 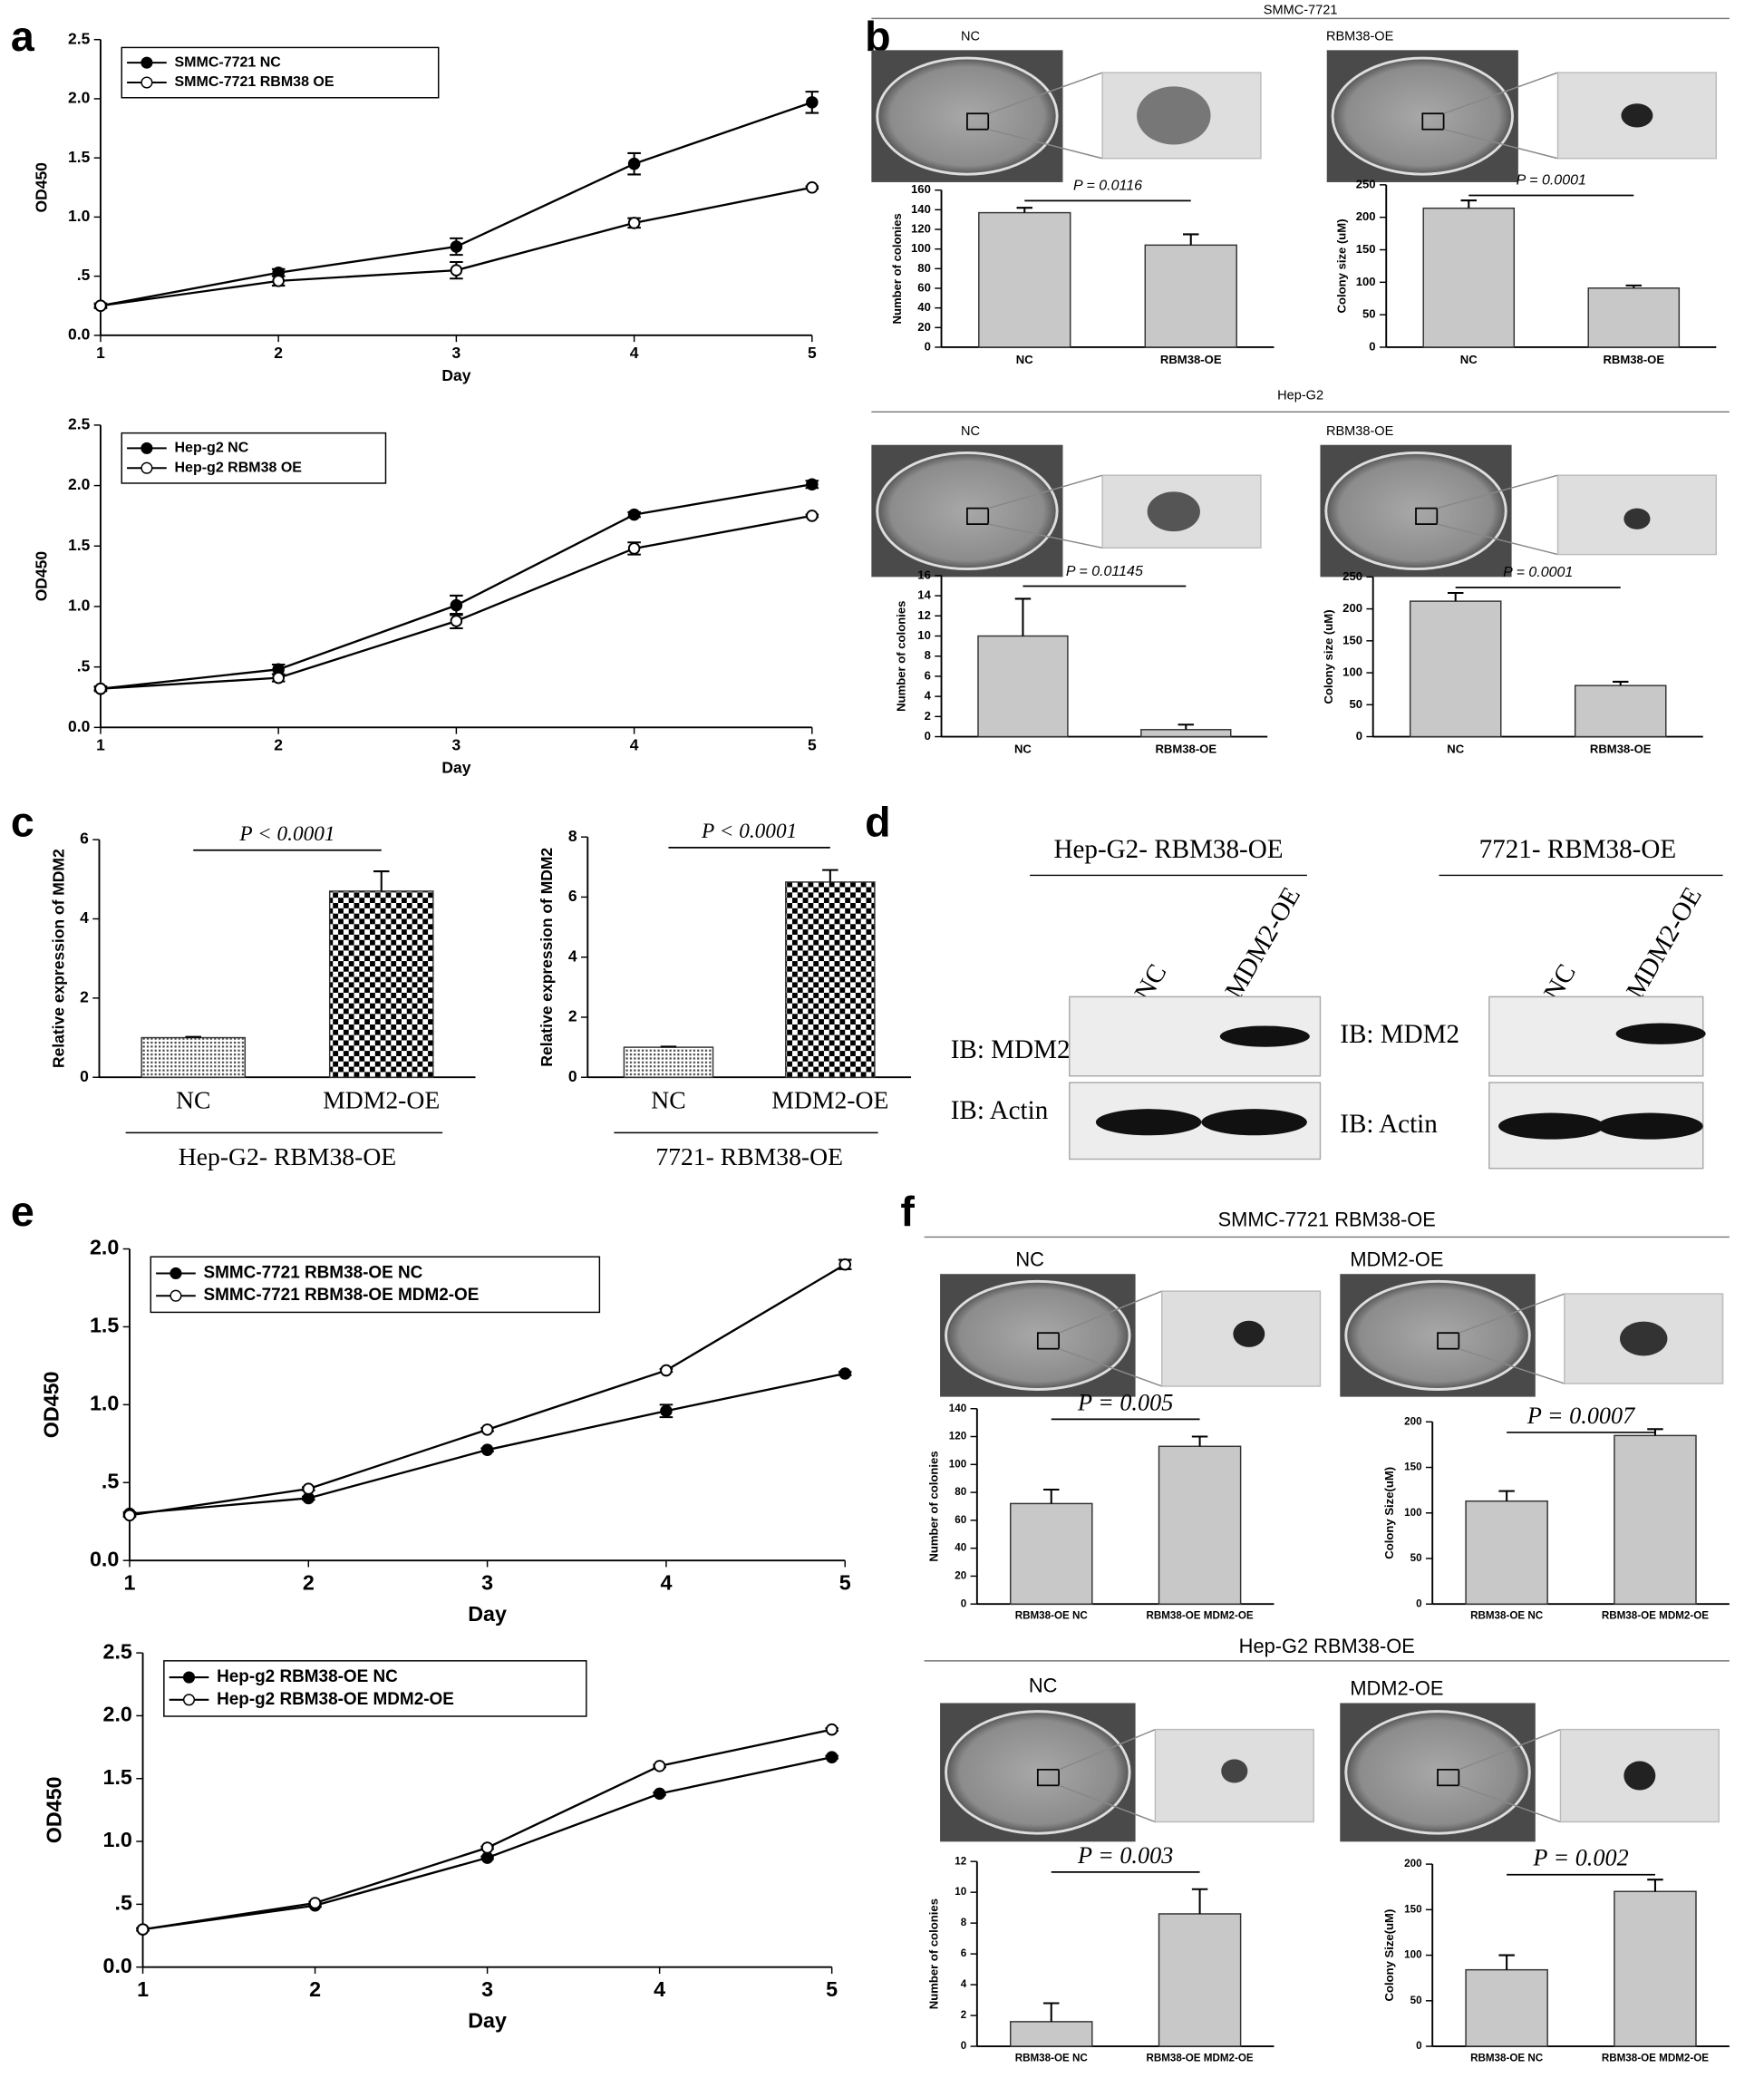 I want to click on y-tick-label: 80, so click(x=961, y=1492).